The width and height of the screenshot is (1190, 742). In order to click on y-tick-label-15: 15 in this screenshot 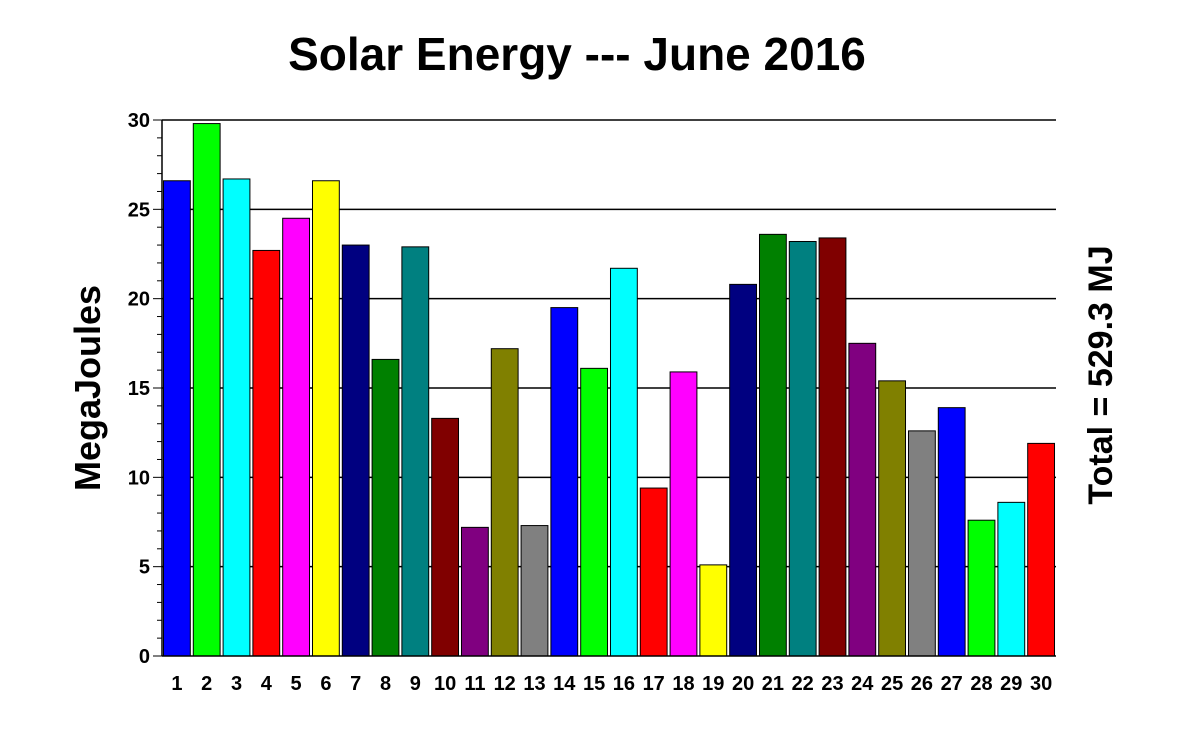, I will do `click(139, 389)`.